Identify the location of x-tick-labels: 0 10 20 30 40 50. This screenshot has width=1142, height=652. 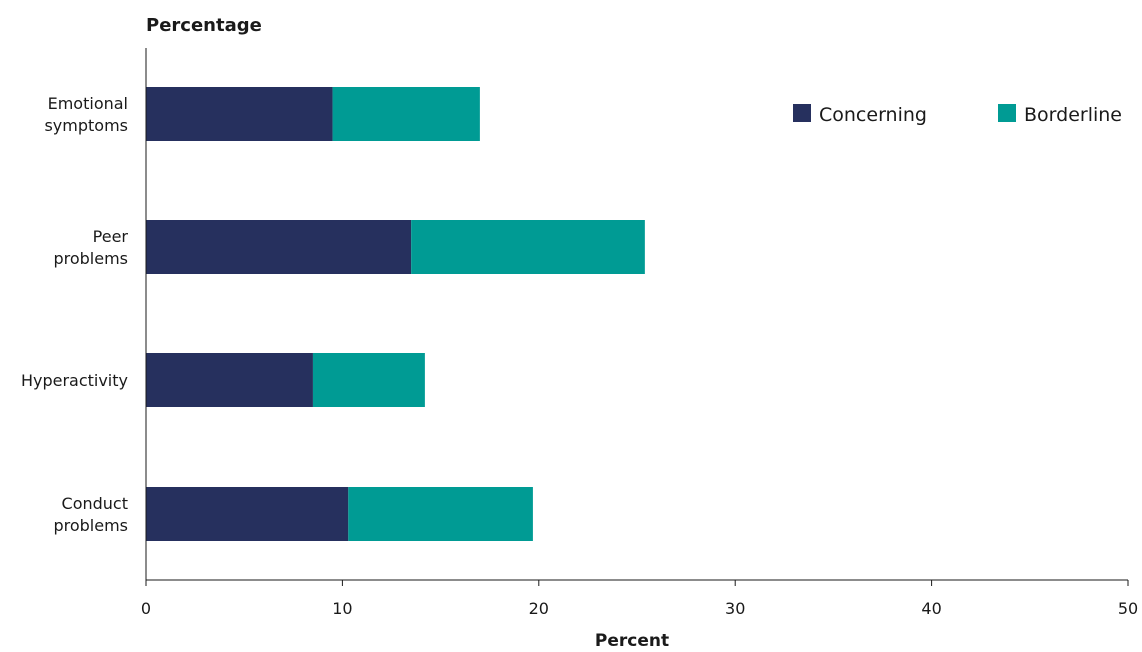
(639, 608).